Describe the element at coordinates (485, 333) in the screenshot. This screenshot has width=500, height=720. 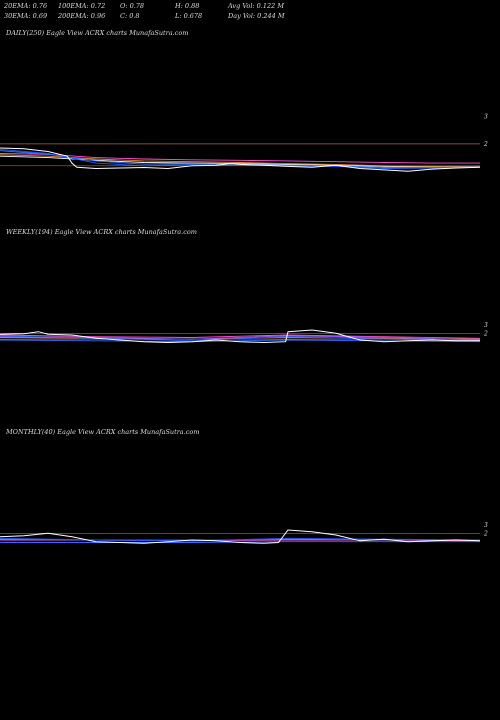
I see `weekly-y-tick-2: 2` at that location.